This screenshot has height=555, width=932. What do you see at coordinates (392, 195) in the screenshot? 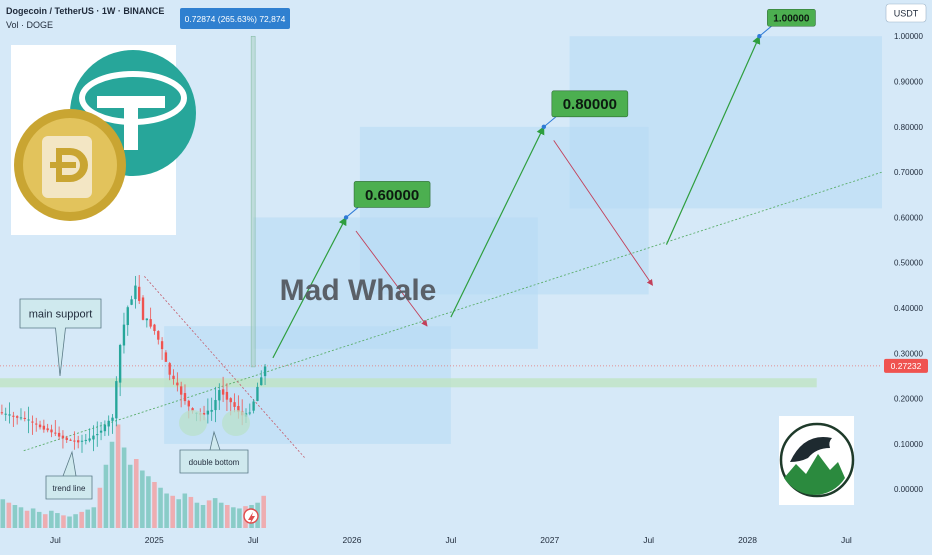
I see `target-label: 0.60000` at bounding box center [392, 195].